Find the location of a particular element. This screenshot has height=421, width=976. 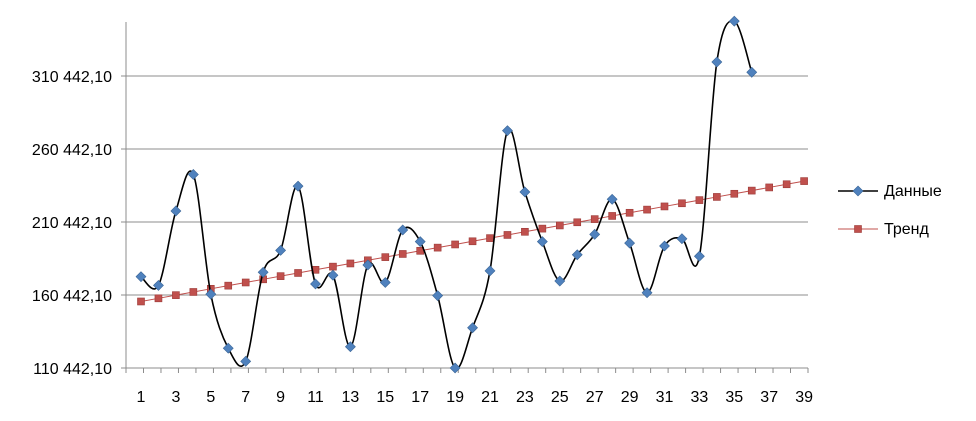

x-tick-label: 33 is located at coordinates (700, 397).